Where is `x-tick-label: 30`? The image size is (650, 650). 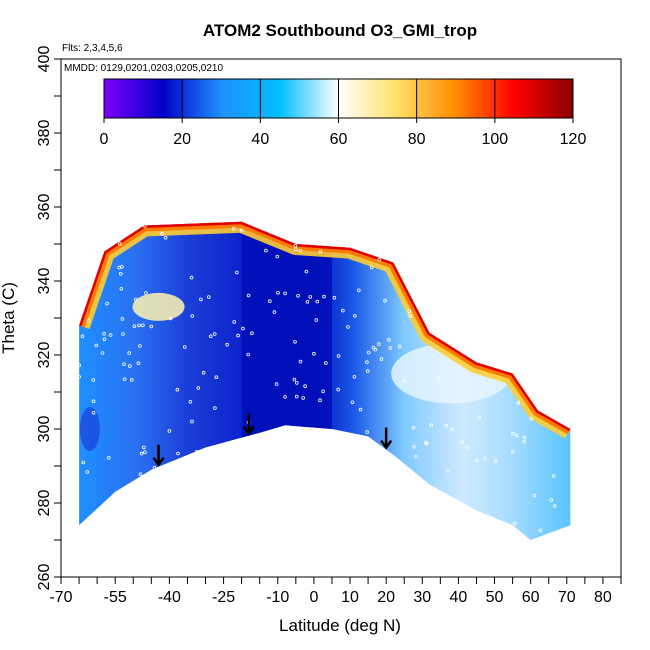
x-tick-label: 30 is located at coordinates (422, 597).